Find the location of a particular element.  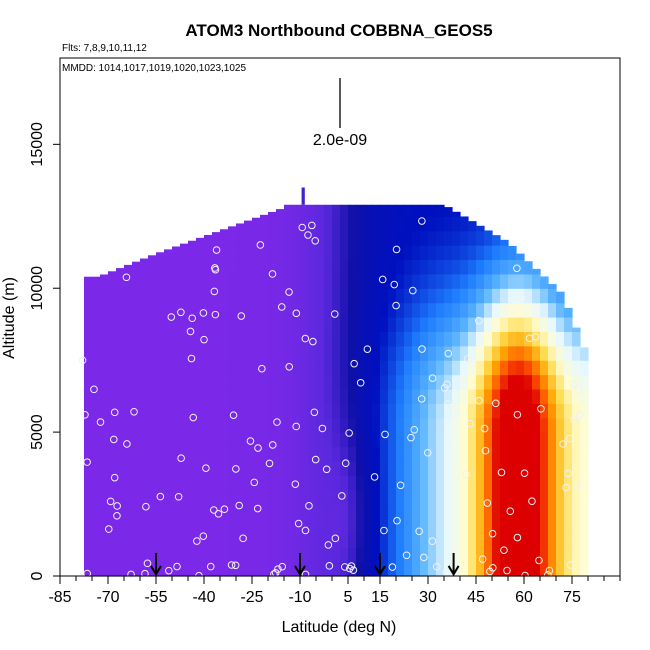

flight-arrows is located at coordinates (305, 564).